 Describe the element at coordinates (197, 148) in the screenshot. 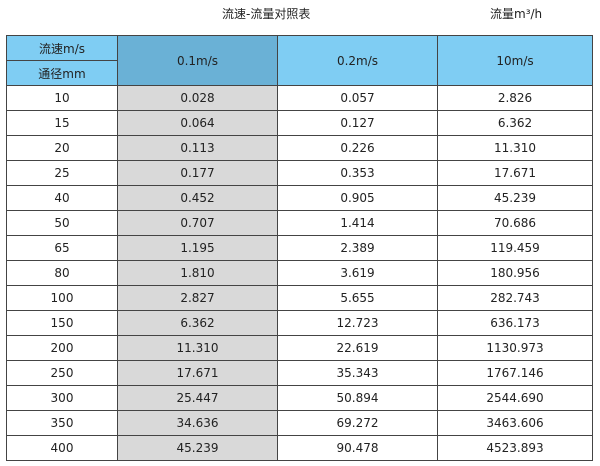

I see `flow-cell: 0.113` at that location.